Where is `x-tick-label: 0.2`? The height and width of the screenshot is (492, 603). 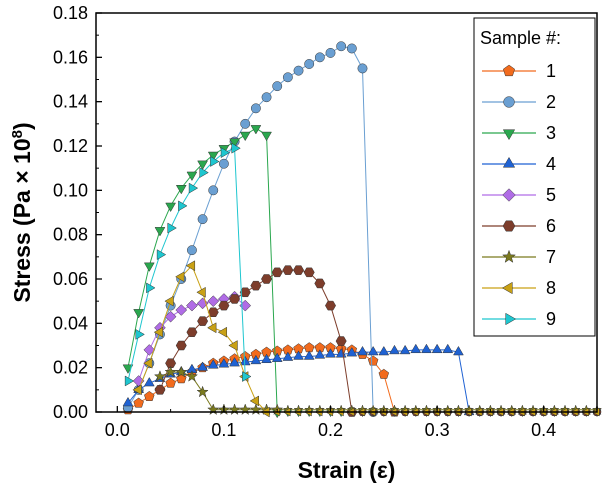 x-tick-label: 0.2 is located at coordinates (330, 430).